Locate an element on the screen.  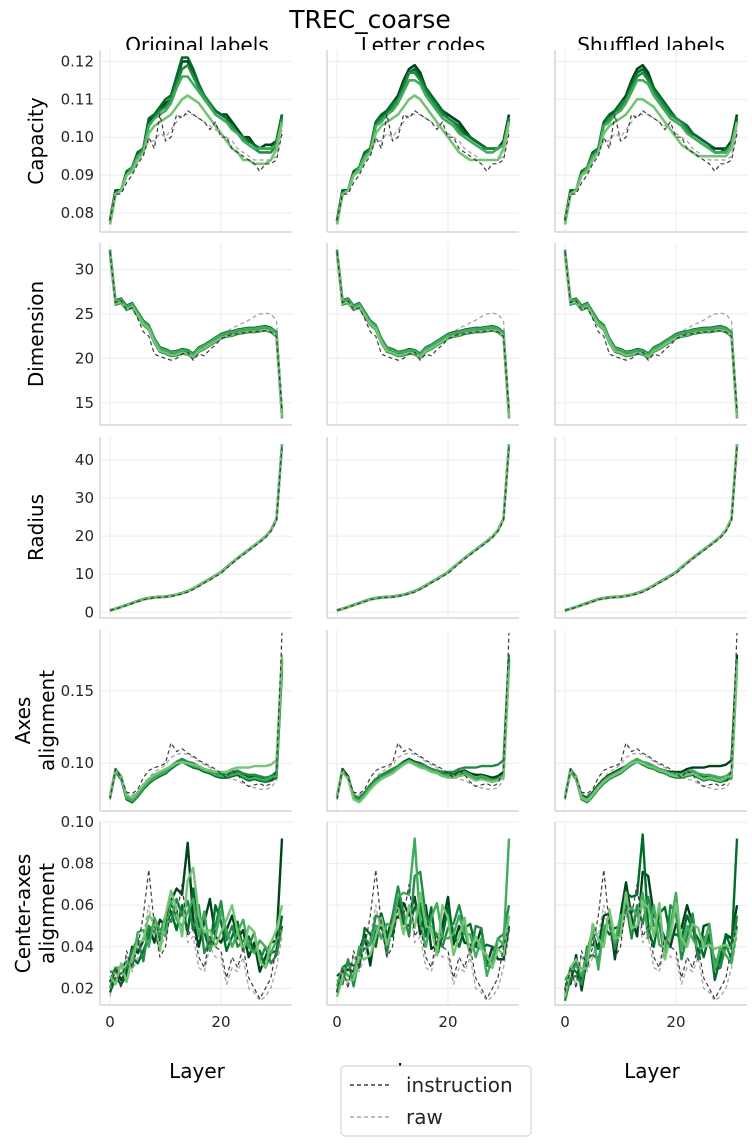
panel-axes_alignment-original: 0.10 0.15 is located at coordinates (176, 721).